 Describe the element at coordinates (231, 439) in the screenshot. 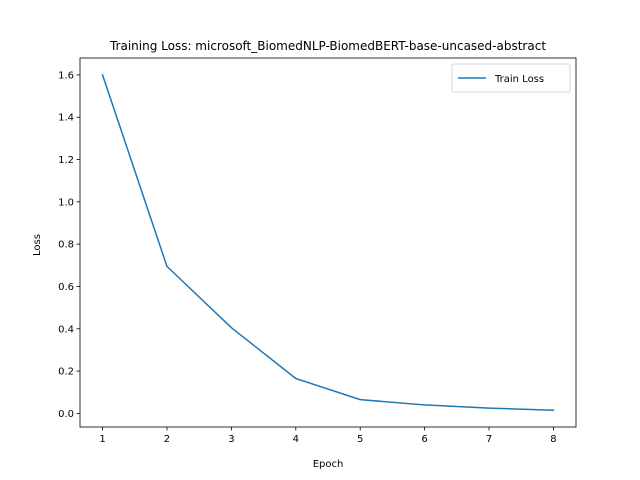

I see `x-tick-label: 3` at that location.